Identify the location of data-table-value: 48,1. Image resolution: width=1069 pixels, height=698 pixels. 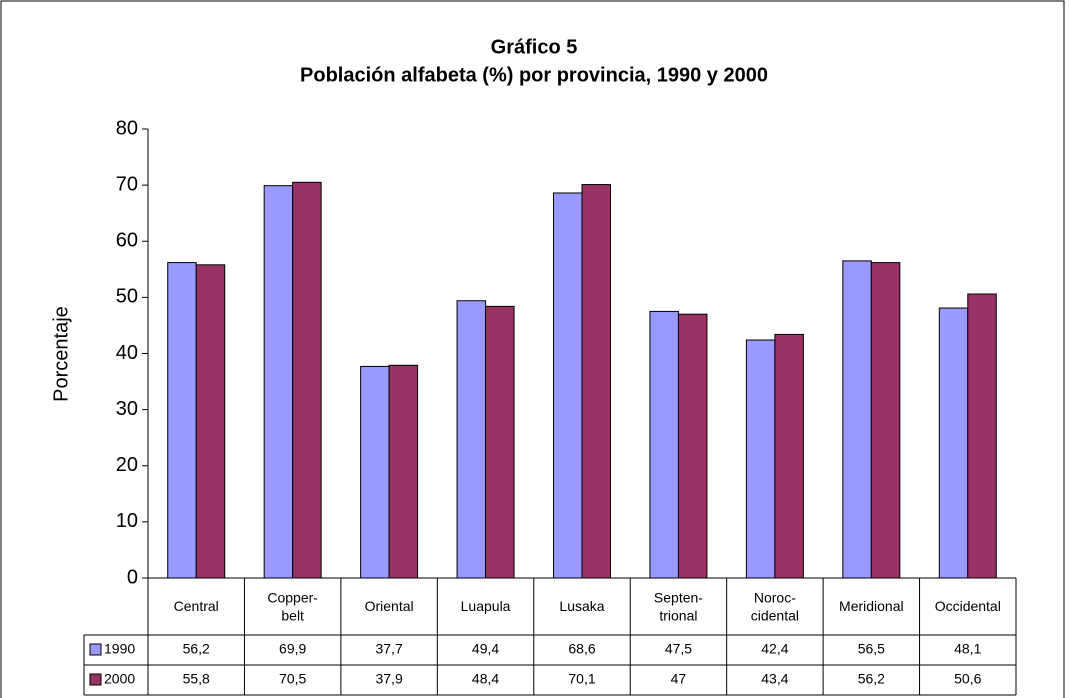
(967, 649).